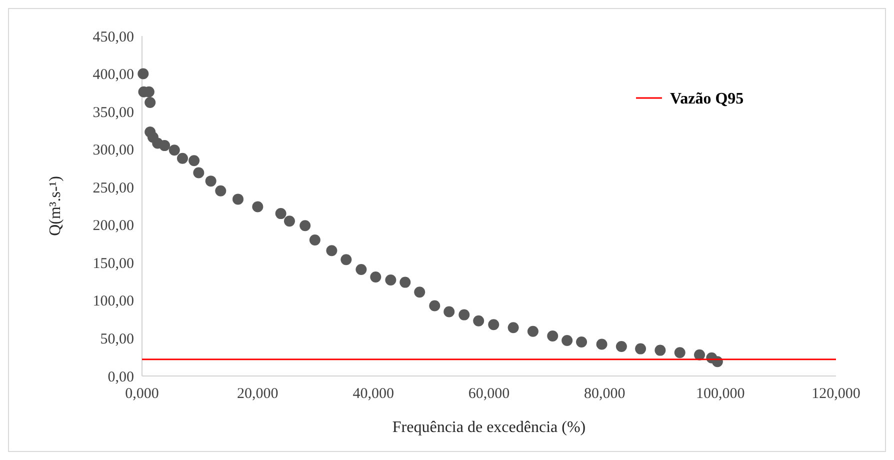  What do you see at coordinates (113, 188) in the screenshot?
I see `y-tick-label: 250,00` at bounding box center [113, 188].